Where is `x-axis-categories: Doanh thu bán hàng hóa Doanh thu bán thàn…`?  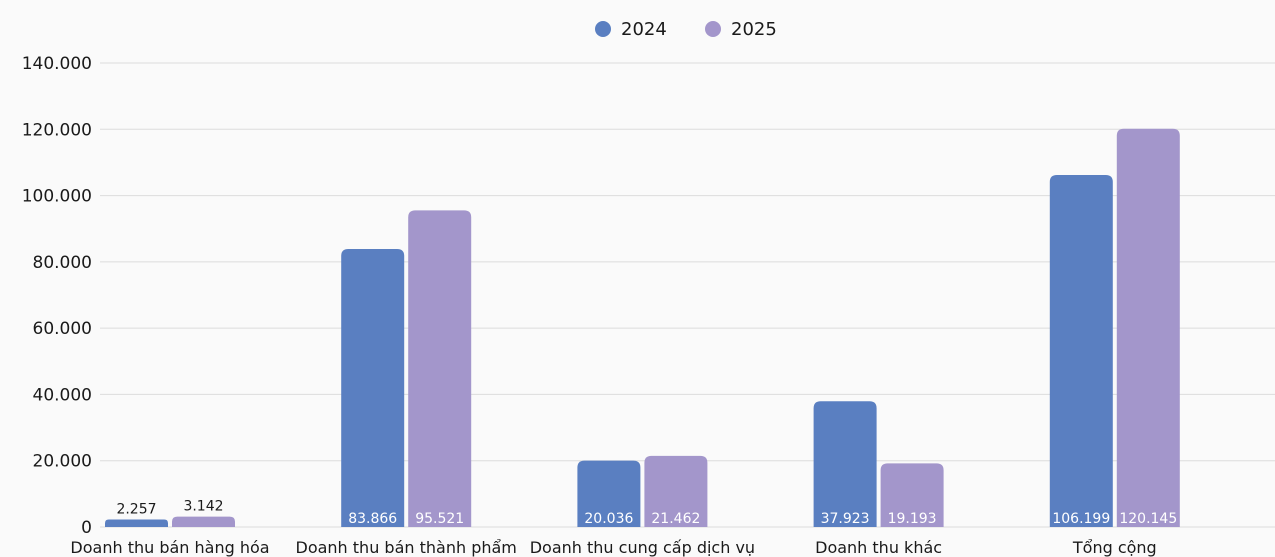
x-axis-categories: Doanh thu bán hàng hóa Doanh thu bán thàn… is located at coordinates (613, 547).